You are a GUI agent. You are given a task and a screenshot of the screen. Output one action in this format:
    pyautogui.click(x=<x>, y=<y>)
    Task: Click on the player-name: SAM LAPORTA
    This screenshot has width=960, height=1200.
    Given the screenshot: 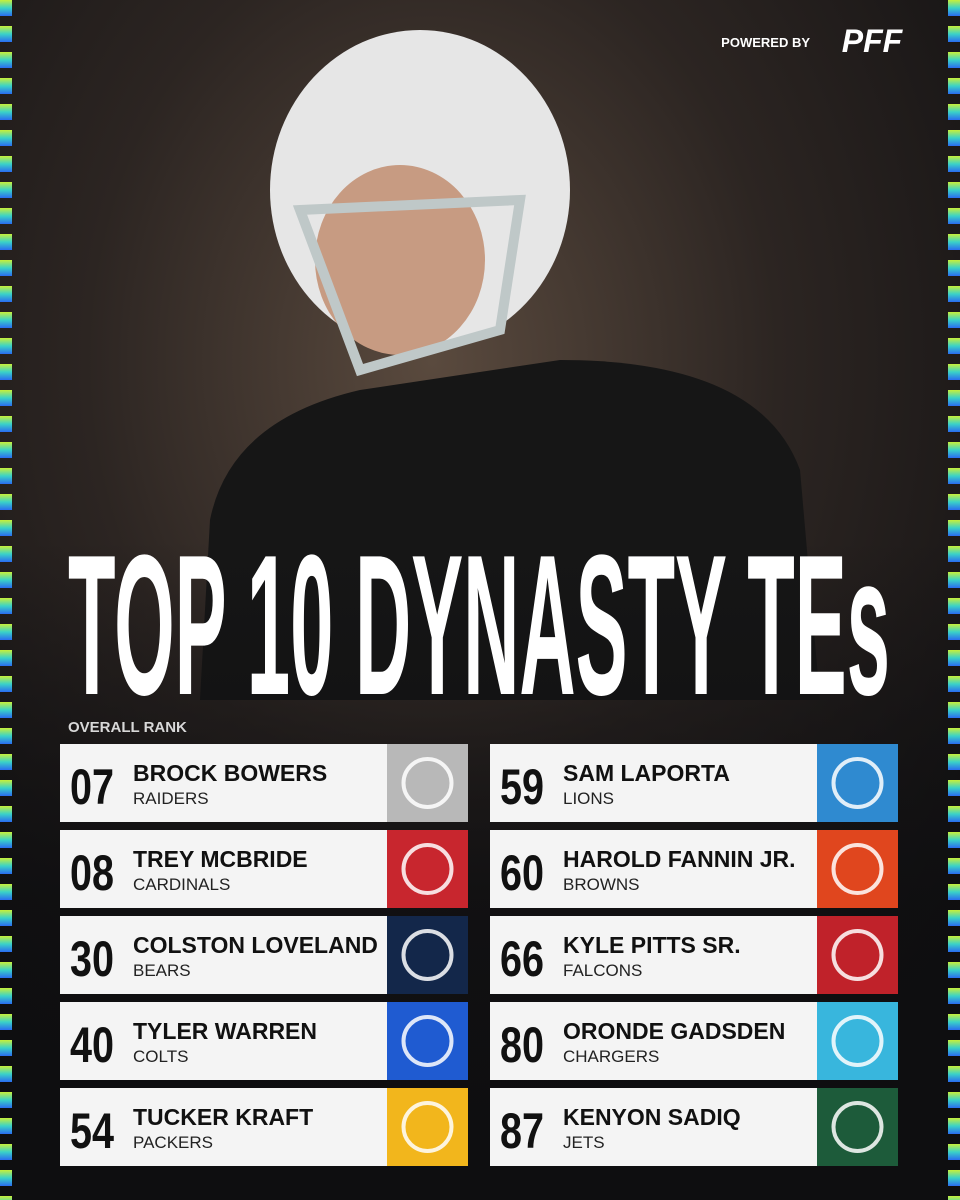 What is the action you would take?
    pyautogui.click(x=646, y=773)
    